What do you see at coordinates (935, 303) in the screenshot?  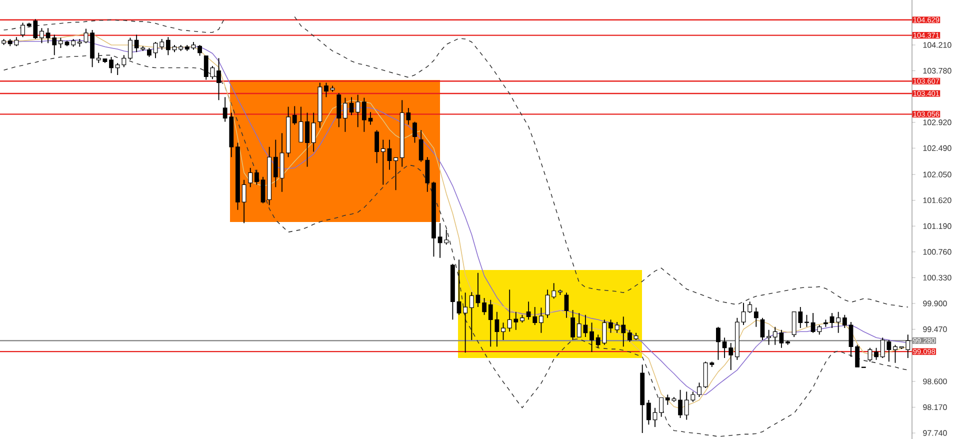 I see `y-tick-label: 99.900` at bounding box center [935, 303].